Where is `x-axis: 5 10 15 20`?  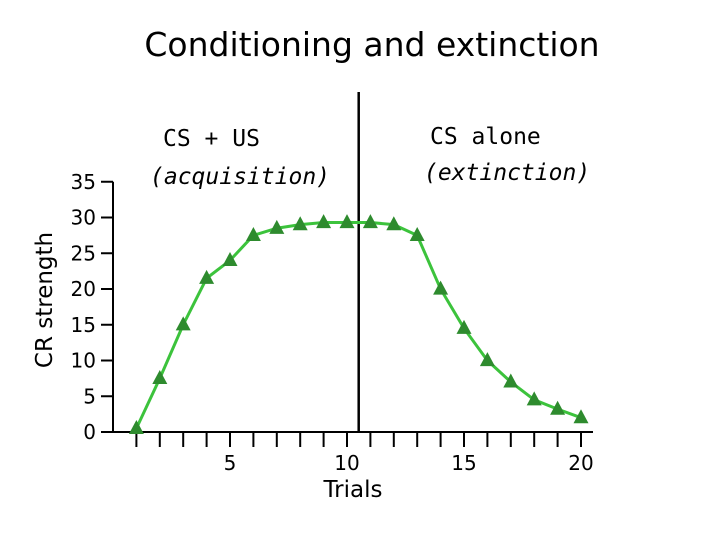
x-axis: 5 10 15 20 is located at coordinates (353, 453).